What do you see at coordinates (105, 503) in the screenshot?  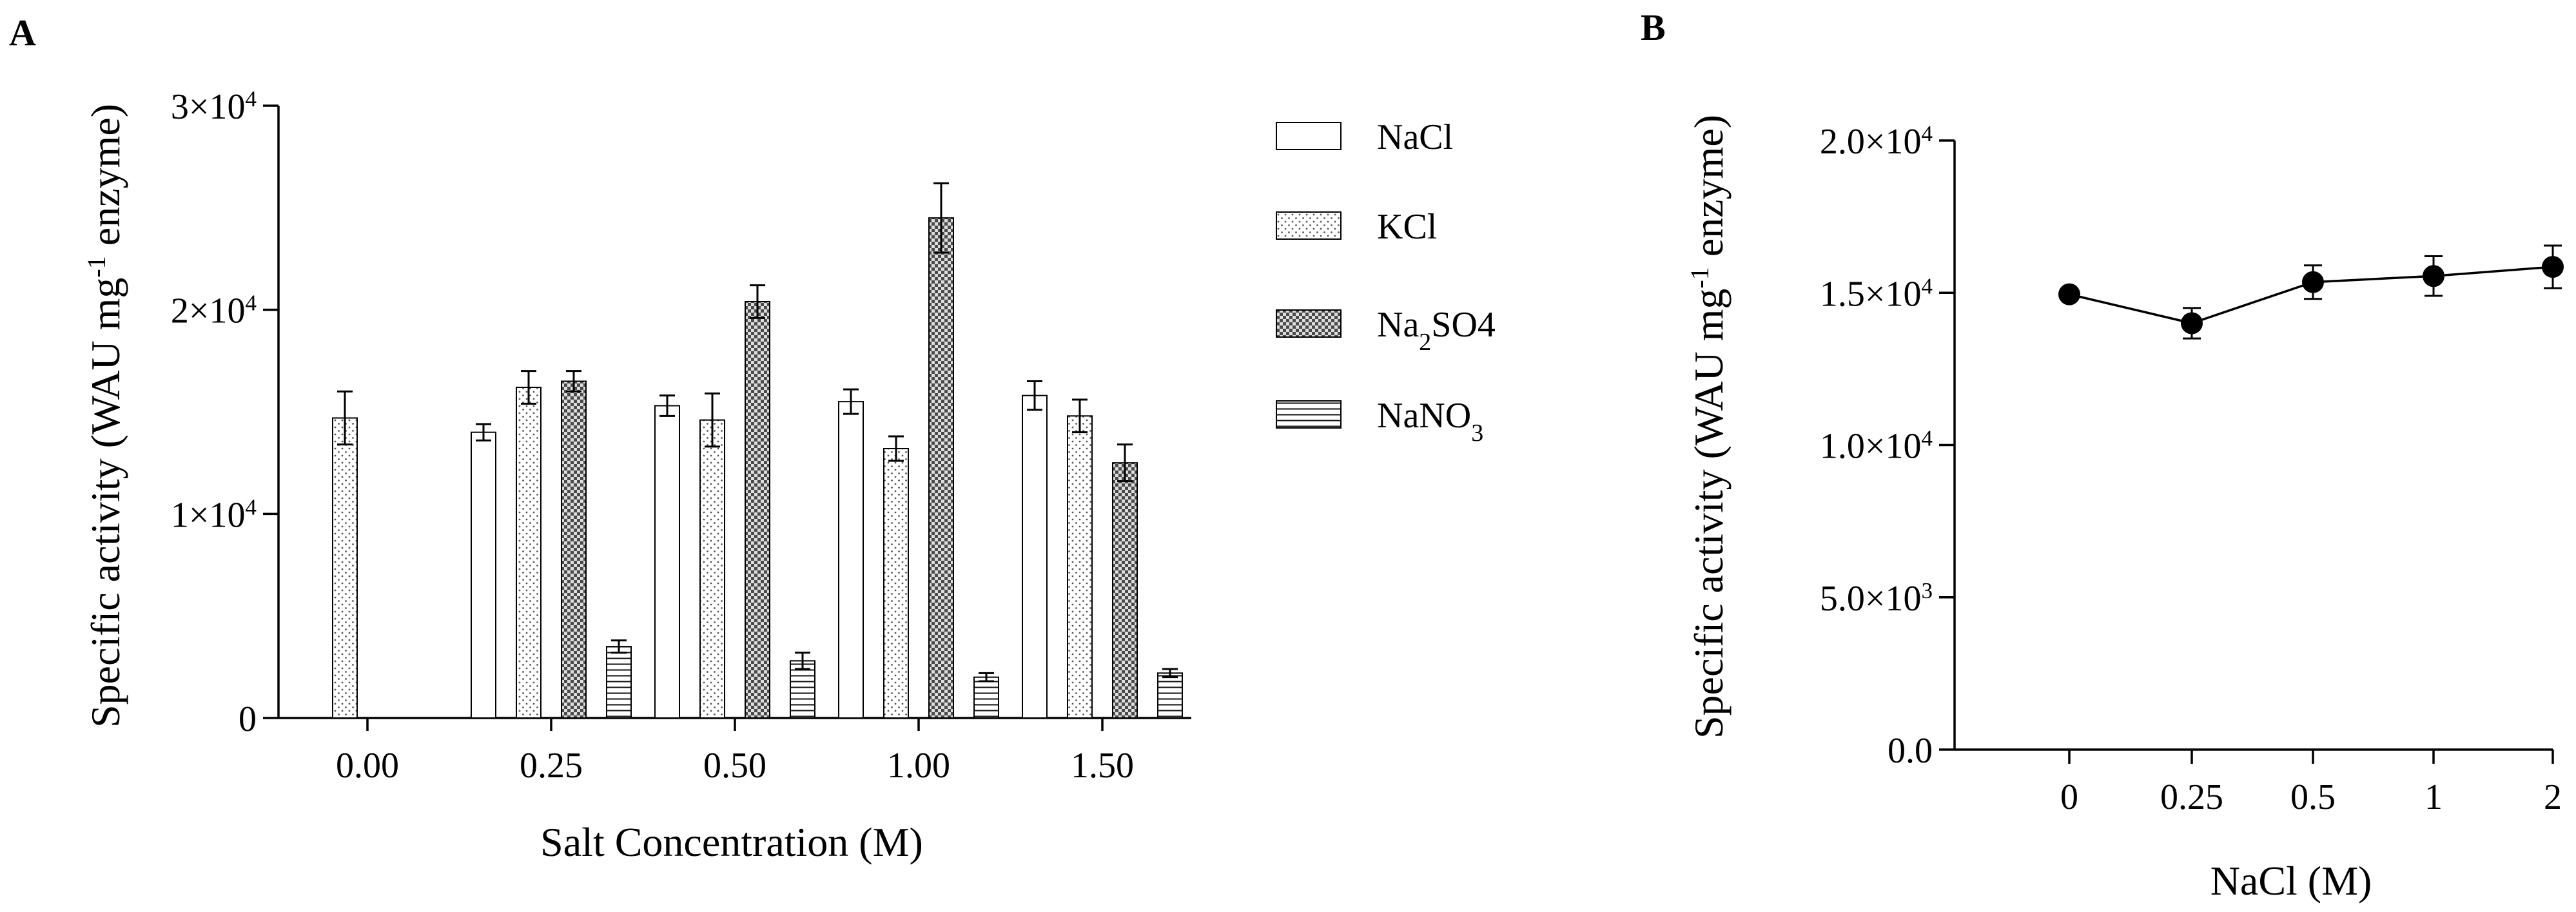 I see `ylabel-a-part-1: Specific activity (WAU mg` at bounding box center [105, 503].